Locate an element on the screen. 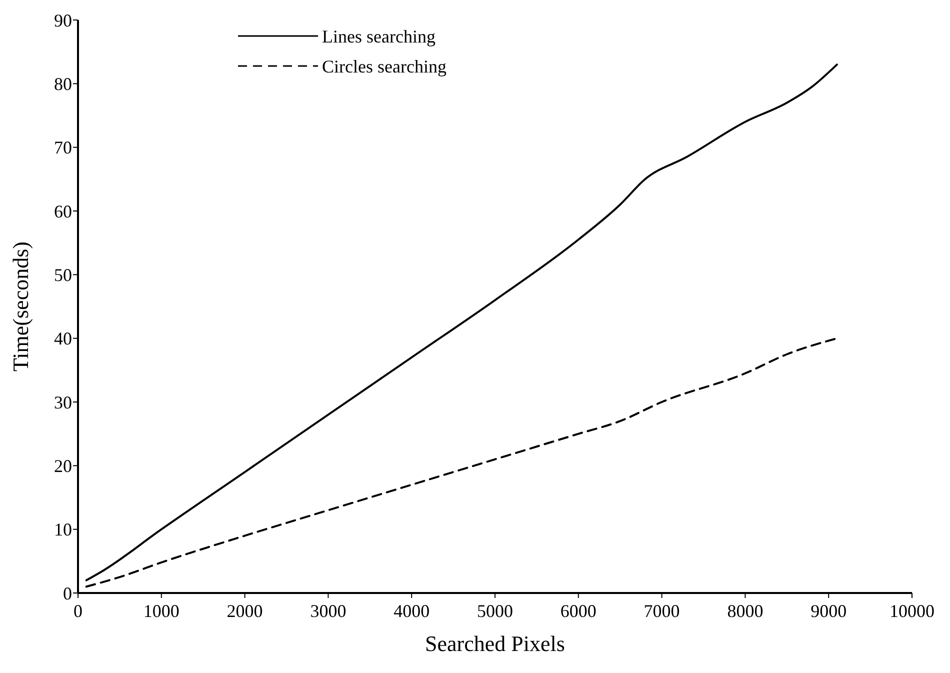 The width and height of the screenshot is (950, 673). y-tick-label: 20 is located at coordinates (63, 466).